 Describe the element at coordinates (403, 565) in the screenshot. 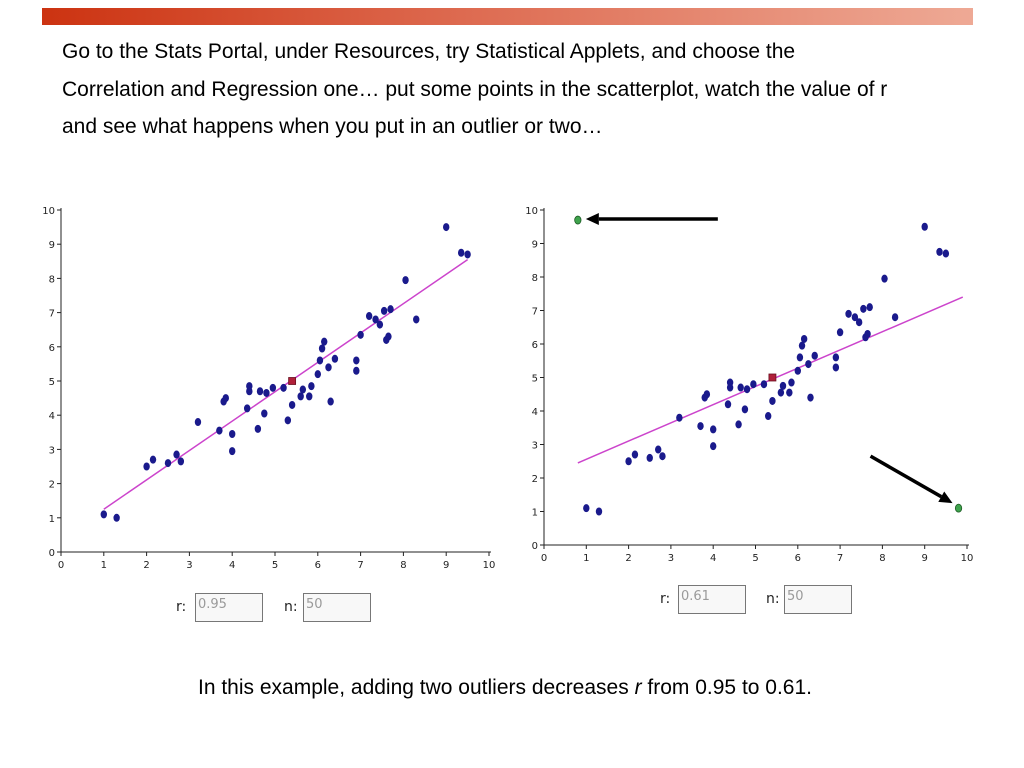

I see `x-tick-label: 8` at that location.